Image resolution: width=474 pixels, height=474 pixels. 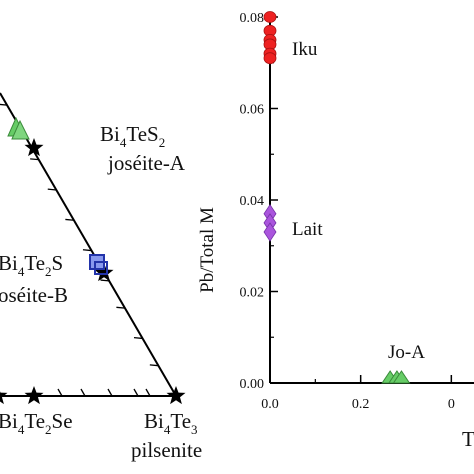 I want to click on y-axis-ticks: 0.00 0.02 0.04 0.06 0.08, so click(x=259, y=201).